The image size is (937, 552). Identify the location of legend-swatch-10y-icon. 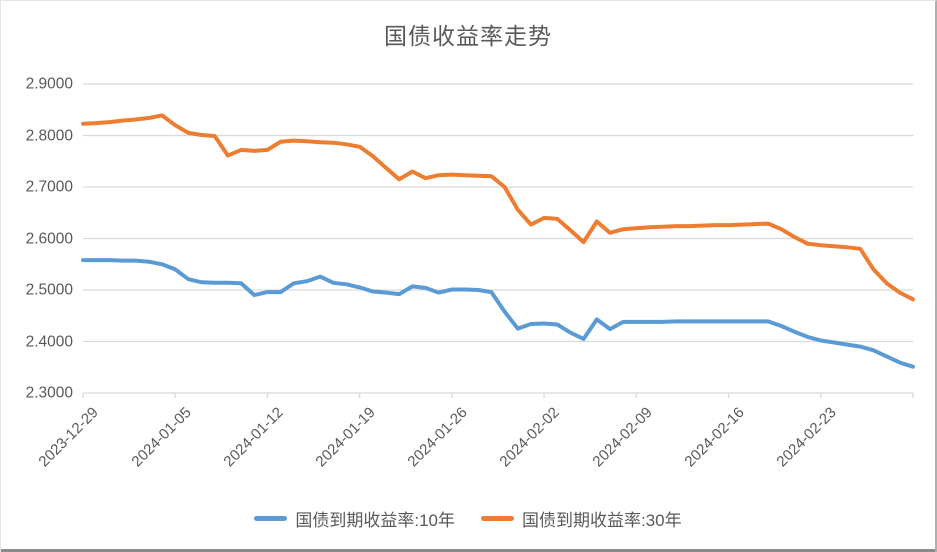
(271, 518).